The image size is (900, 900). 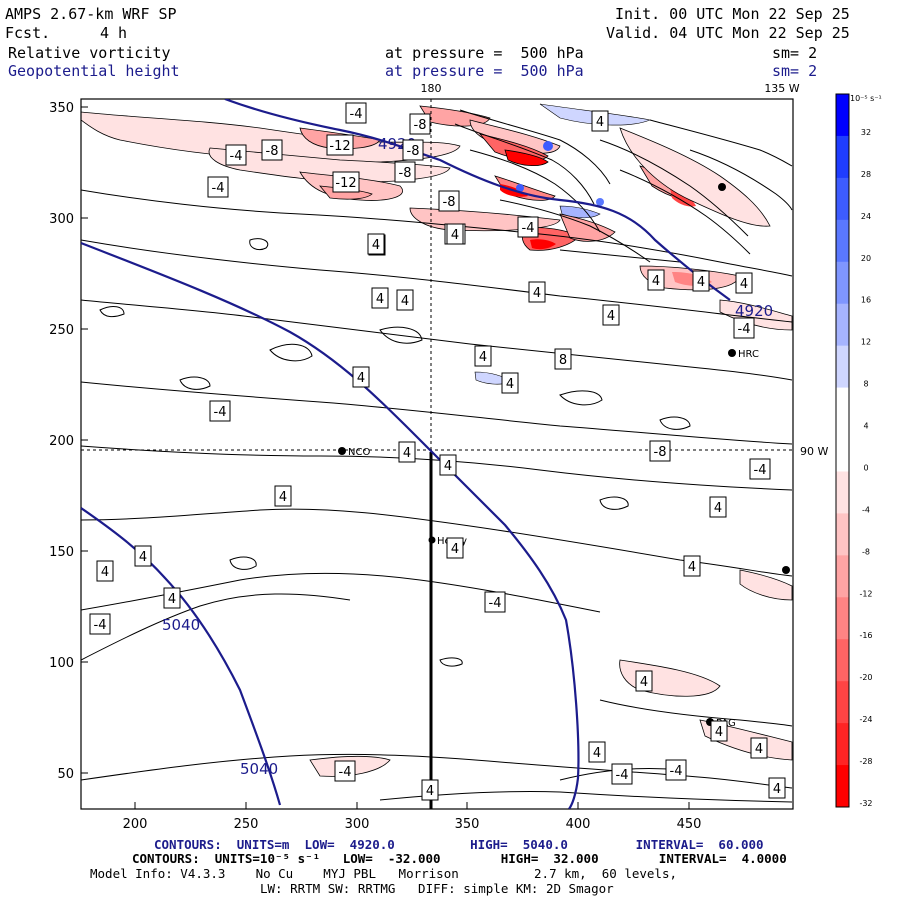 I want to click on colorbar-label: 24, so click(x=866, y=216).